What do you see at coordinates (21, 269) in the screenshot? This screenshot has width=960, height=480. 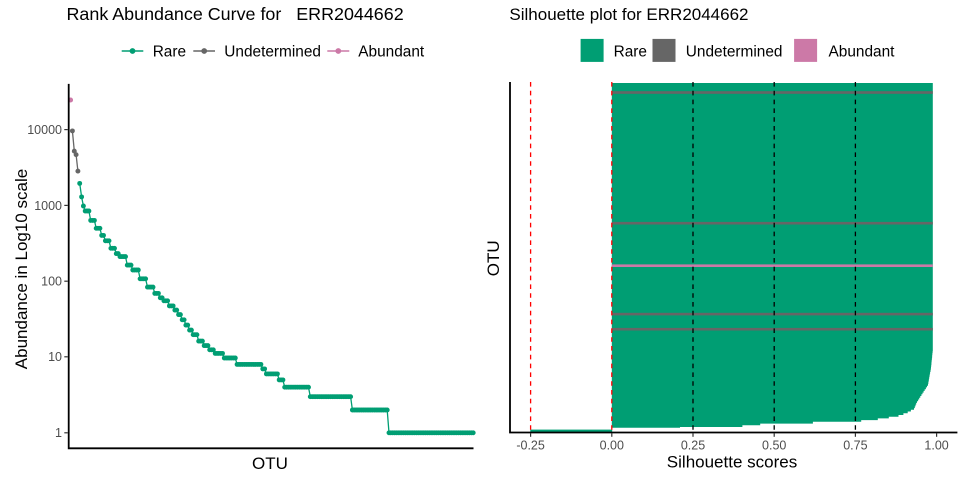 I see `svg-text: Abundance in Log10 scale` at bounding box center [21, 269].